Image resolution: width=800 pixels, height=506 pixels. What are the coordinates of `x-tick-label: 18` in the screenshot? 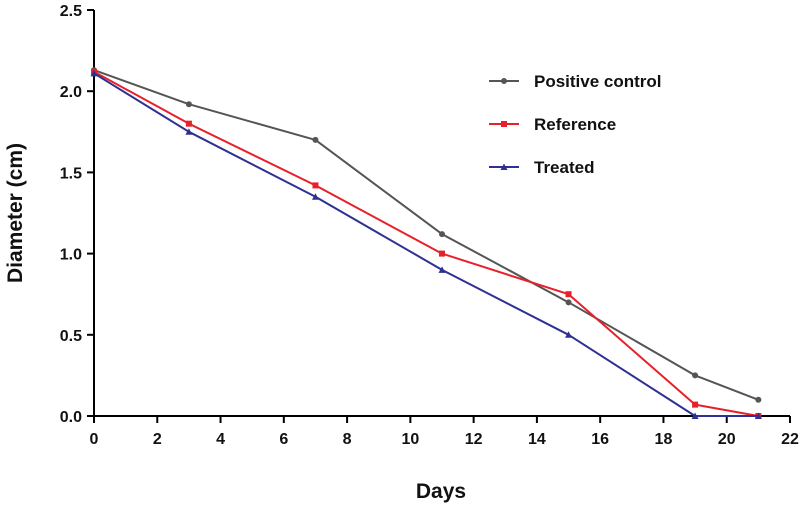 It's located at (664, 439).